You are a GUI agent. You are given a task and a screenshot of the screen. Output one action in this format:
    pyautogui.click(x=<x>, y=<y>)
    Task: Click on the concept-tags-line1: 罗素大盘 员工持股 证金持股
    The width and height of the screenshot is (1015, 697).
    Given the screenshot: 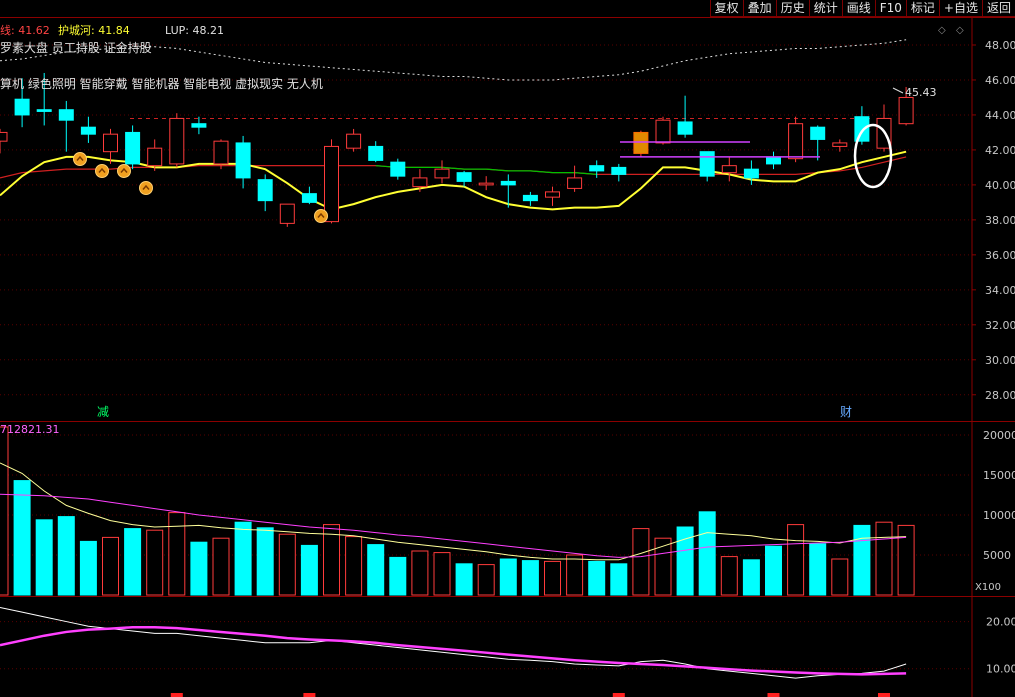 What is the action you would take?
    pyautogui.click(x=76, y=48)
    